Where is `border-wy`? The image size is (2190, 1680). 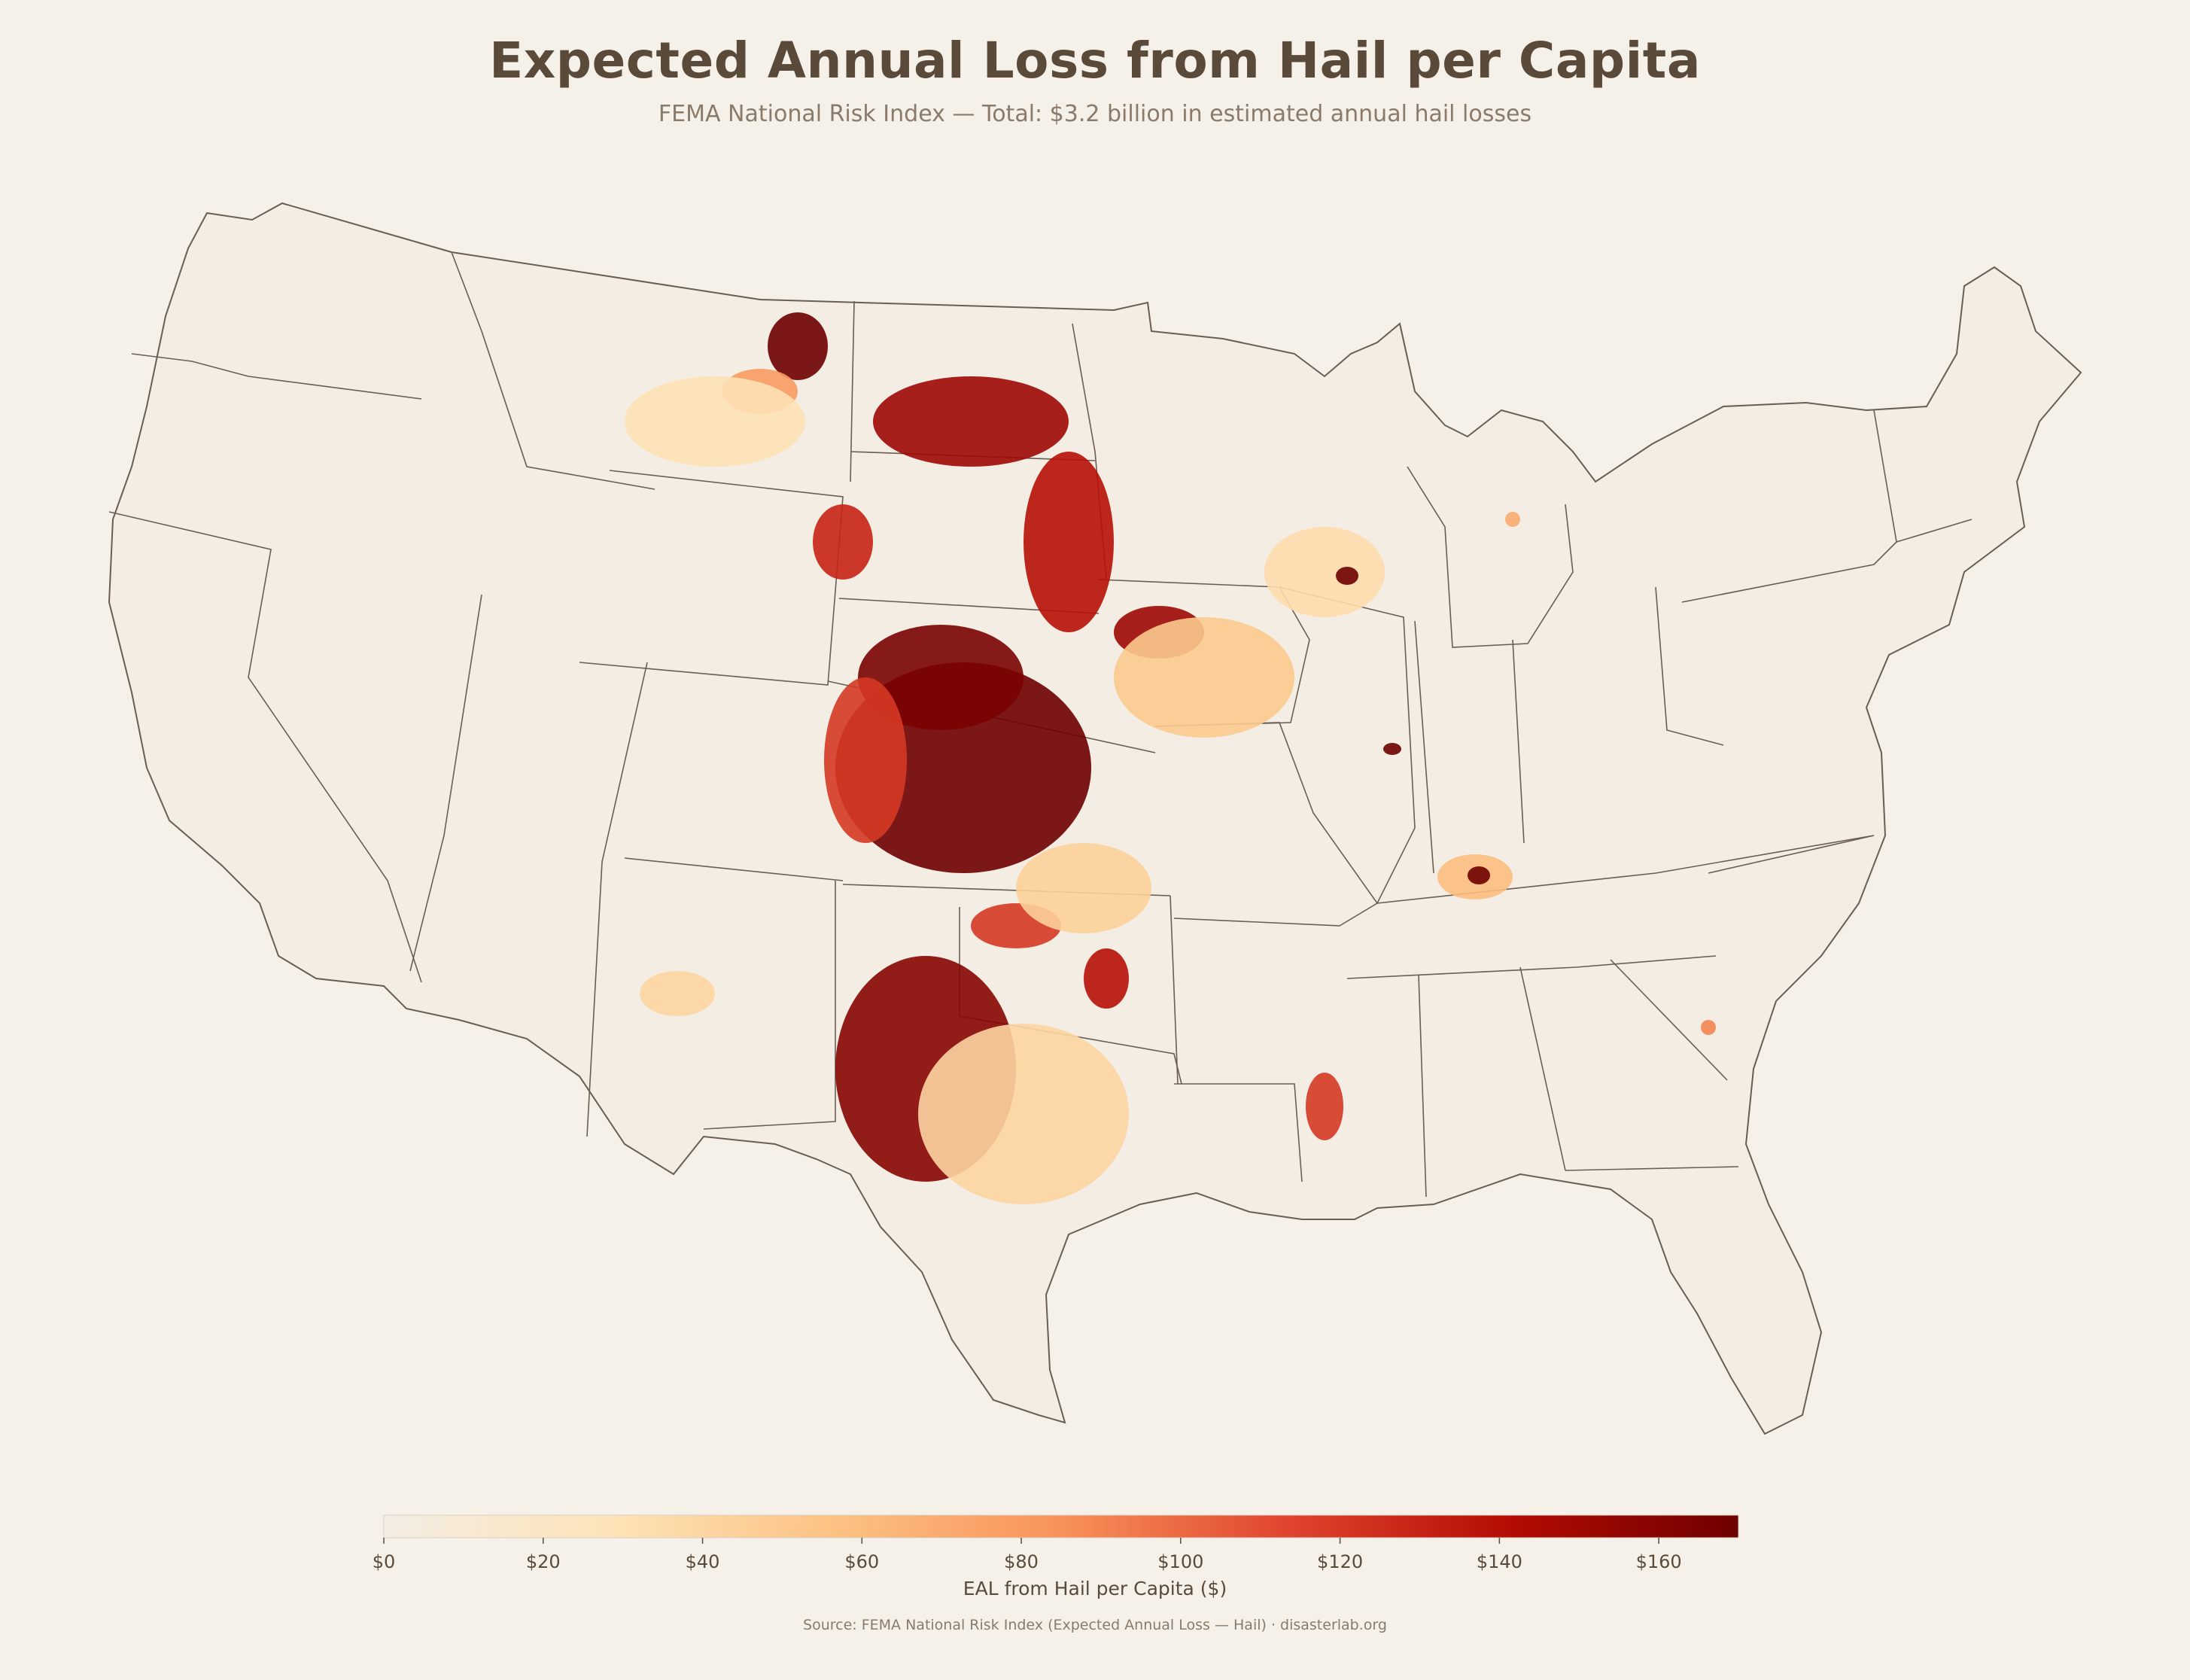
border-wy is located at coordinates (711, 578).